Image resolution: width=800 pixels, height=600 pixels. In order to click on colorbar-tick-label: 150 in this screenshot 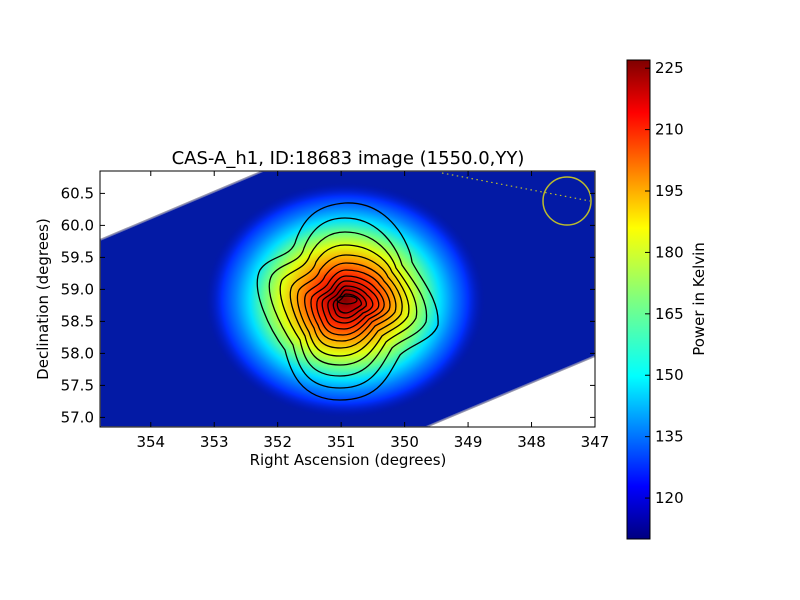, I will do `click(669, 375)`.